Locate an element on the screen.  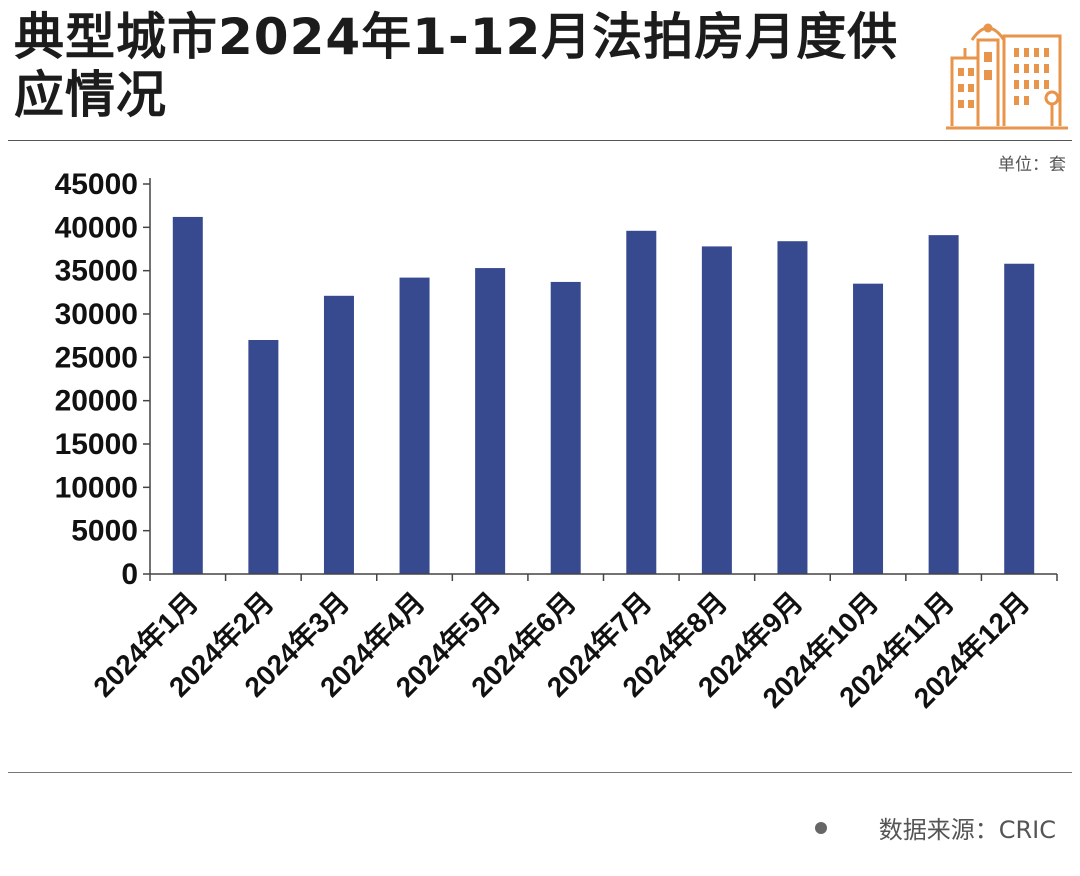
bullet-dot-icon is located at coordinates (820, 827).